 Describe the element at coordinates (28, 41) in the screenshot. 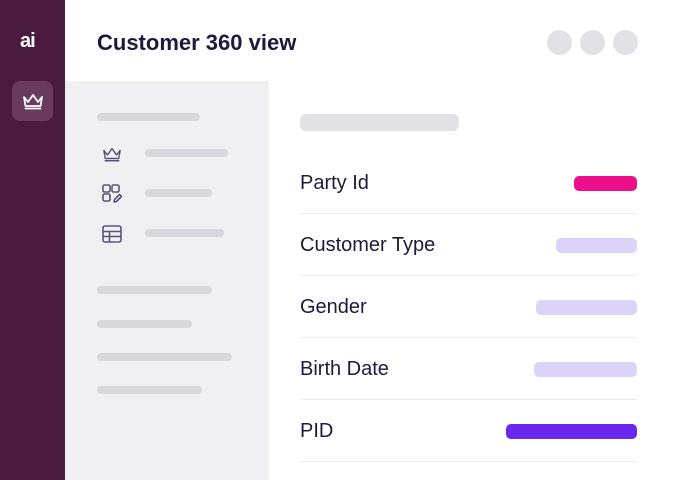

I see `app-logo: ai` at that location.